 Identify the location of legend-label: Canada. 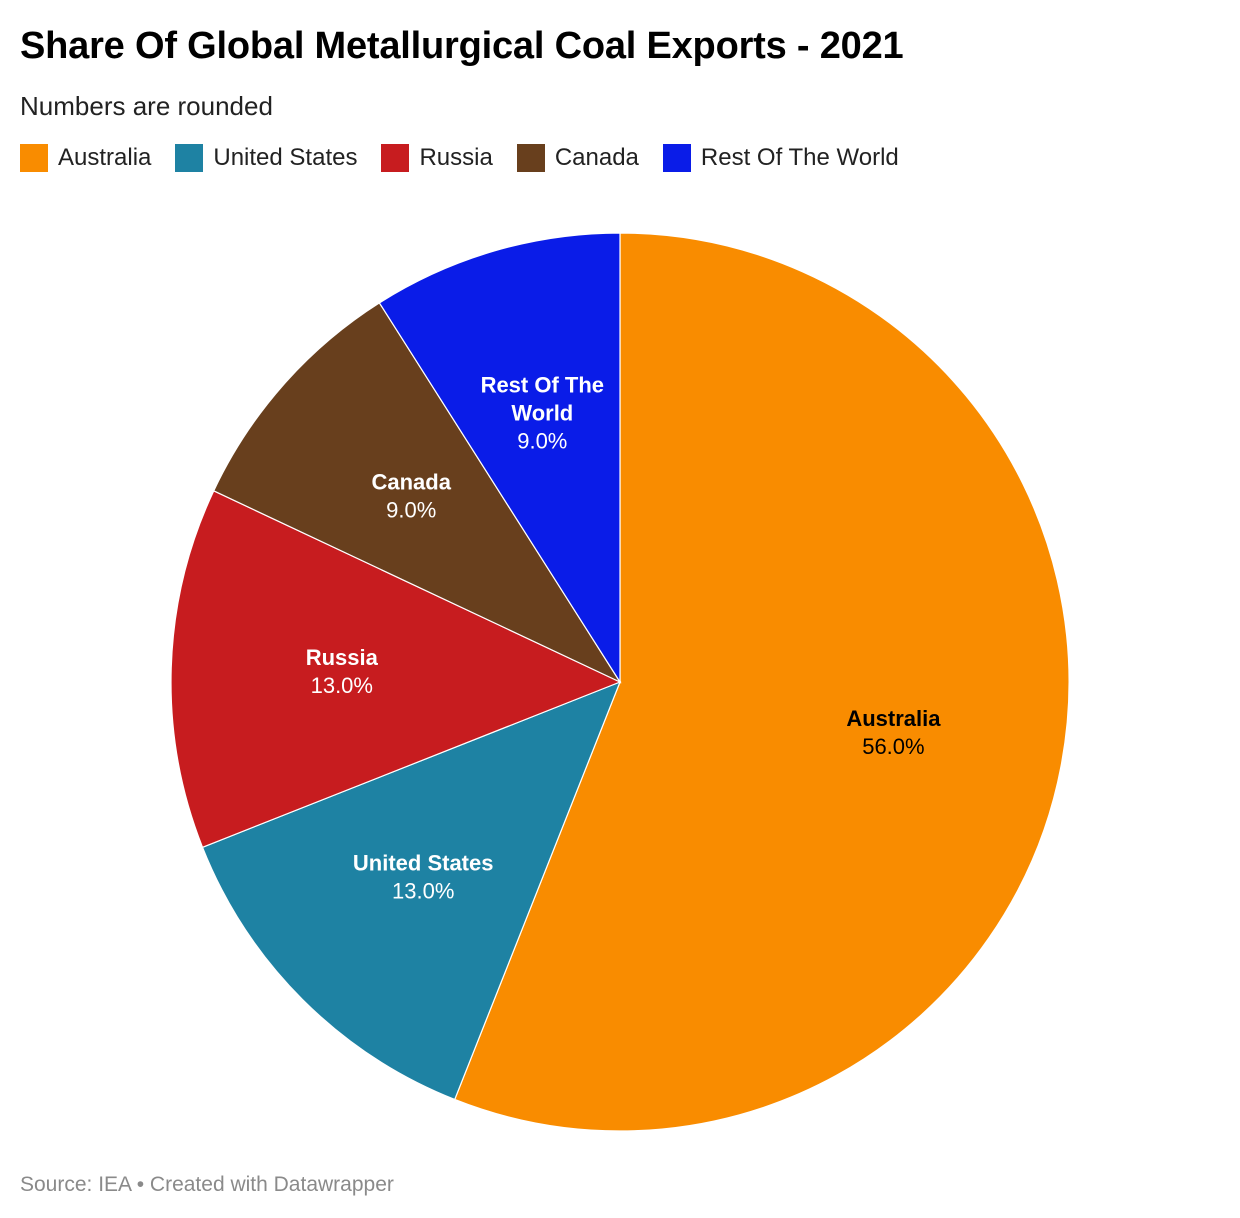
(596, 157).